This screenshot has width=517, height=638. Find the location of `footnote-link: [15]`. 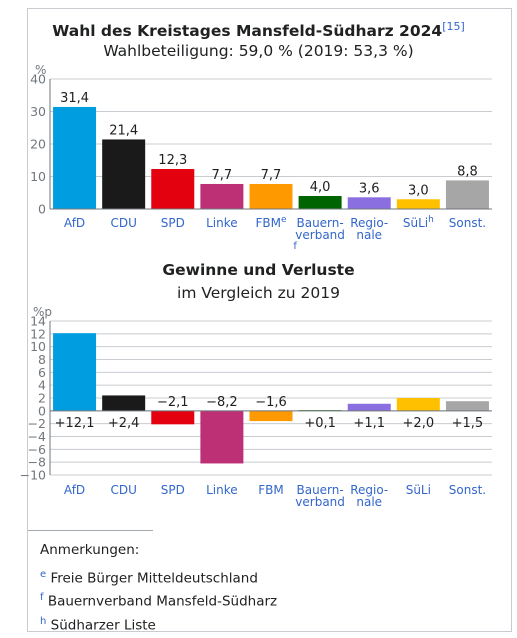

footnote-link: [15] is located at coordinates (453, 26).